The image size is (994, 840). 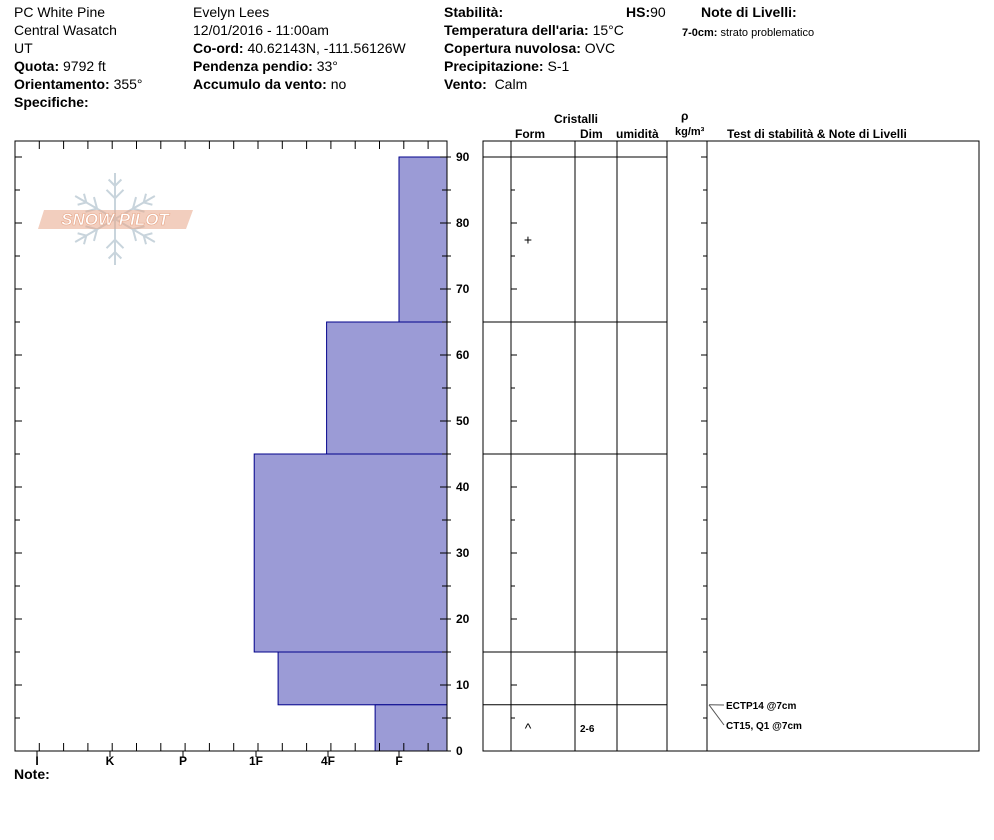 I want to click on observer: Evelyn Lees, so click(x=231, y=12).